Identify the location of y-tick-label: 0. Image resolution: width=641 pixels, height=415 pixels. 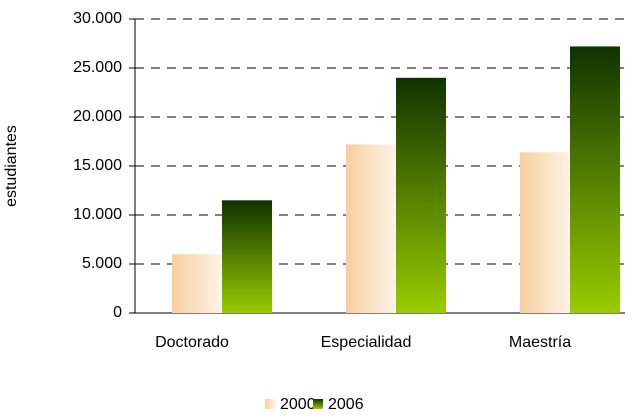
(117, 312).